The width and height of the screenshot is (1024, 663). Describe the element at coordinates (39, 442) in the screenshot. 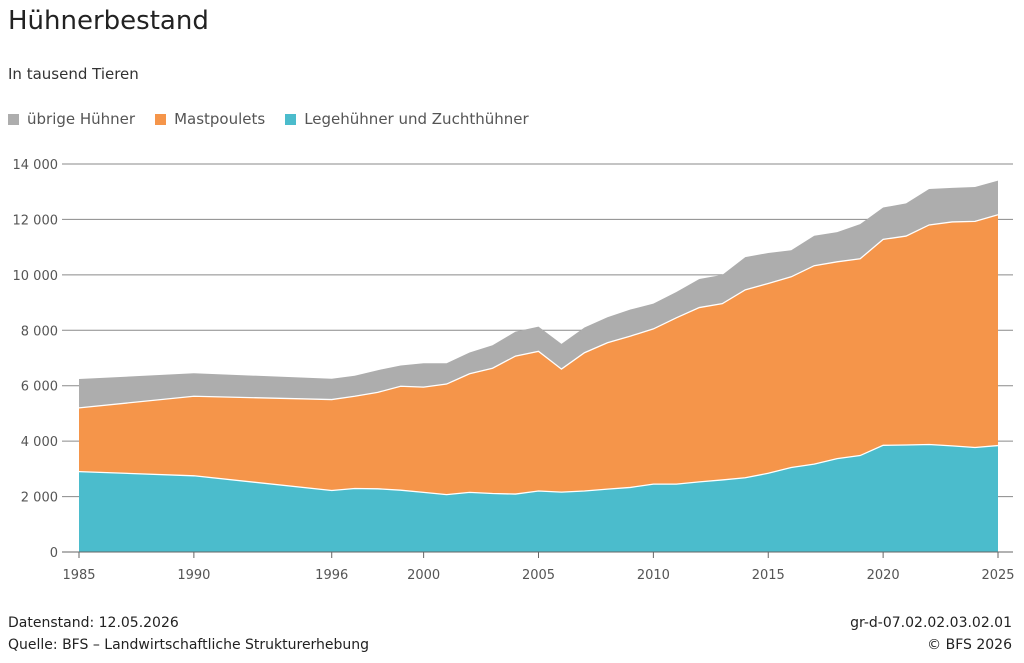

I see `y-tick-label: 4 000` at that location.